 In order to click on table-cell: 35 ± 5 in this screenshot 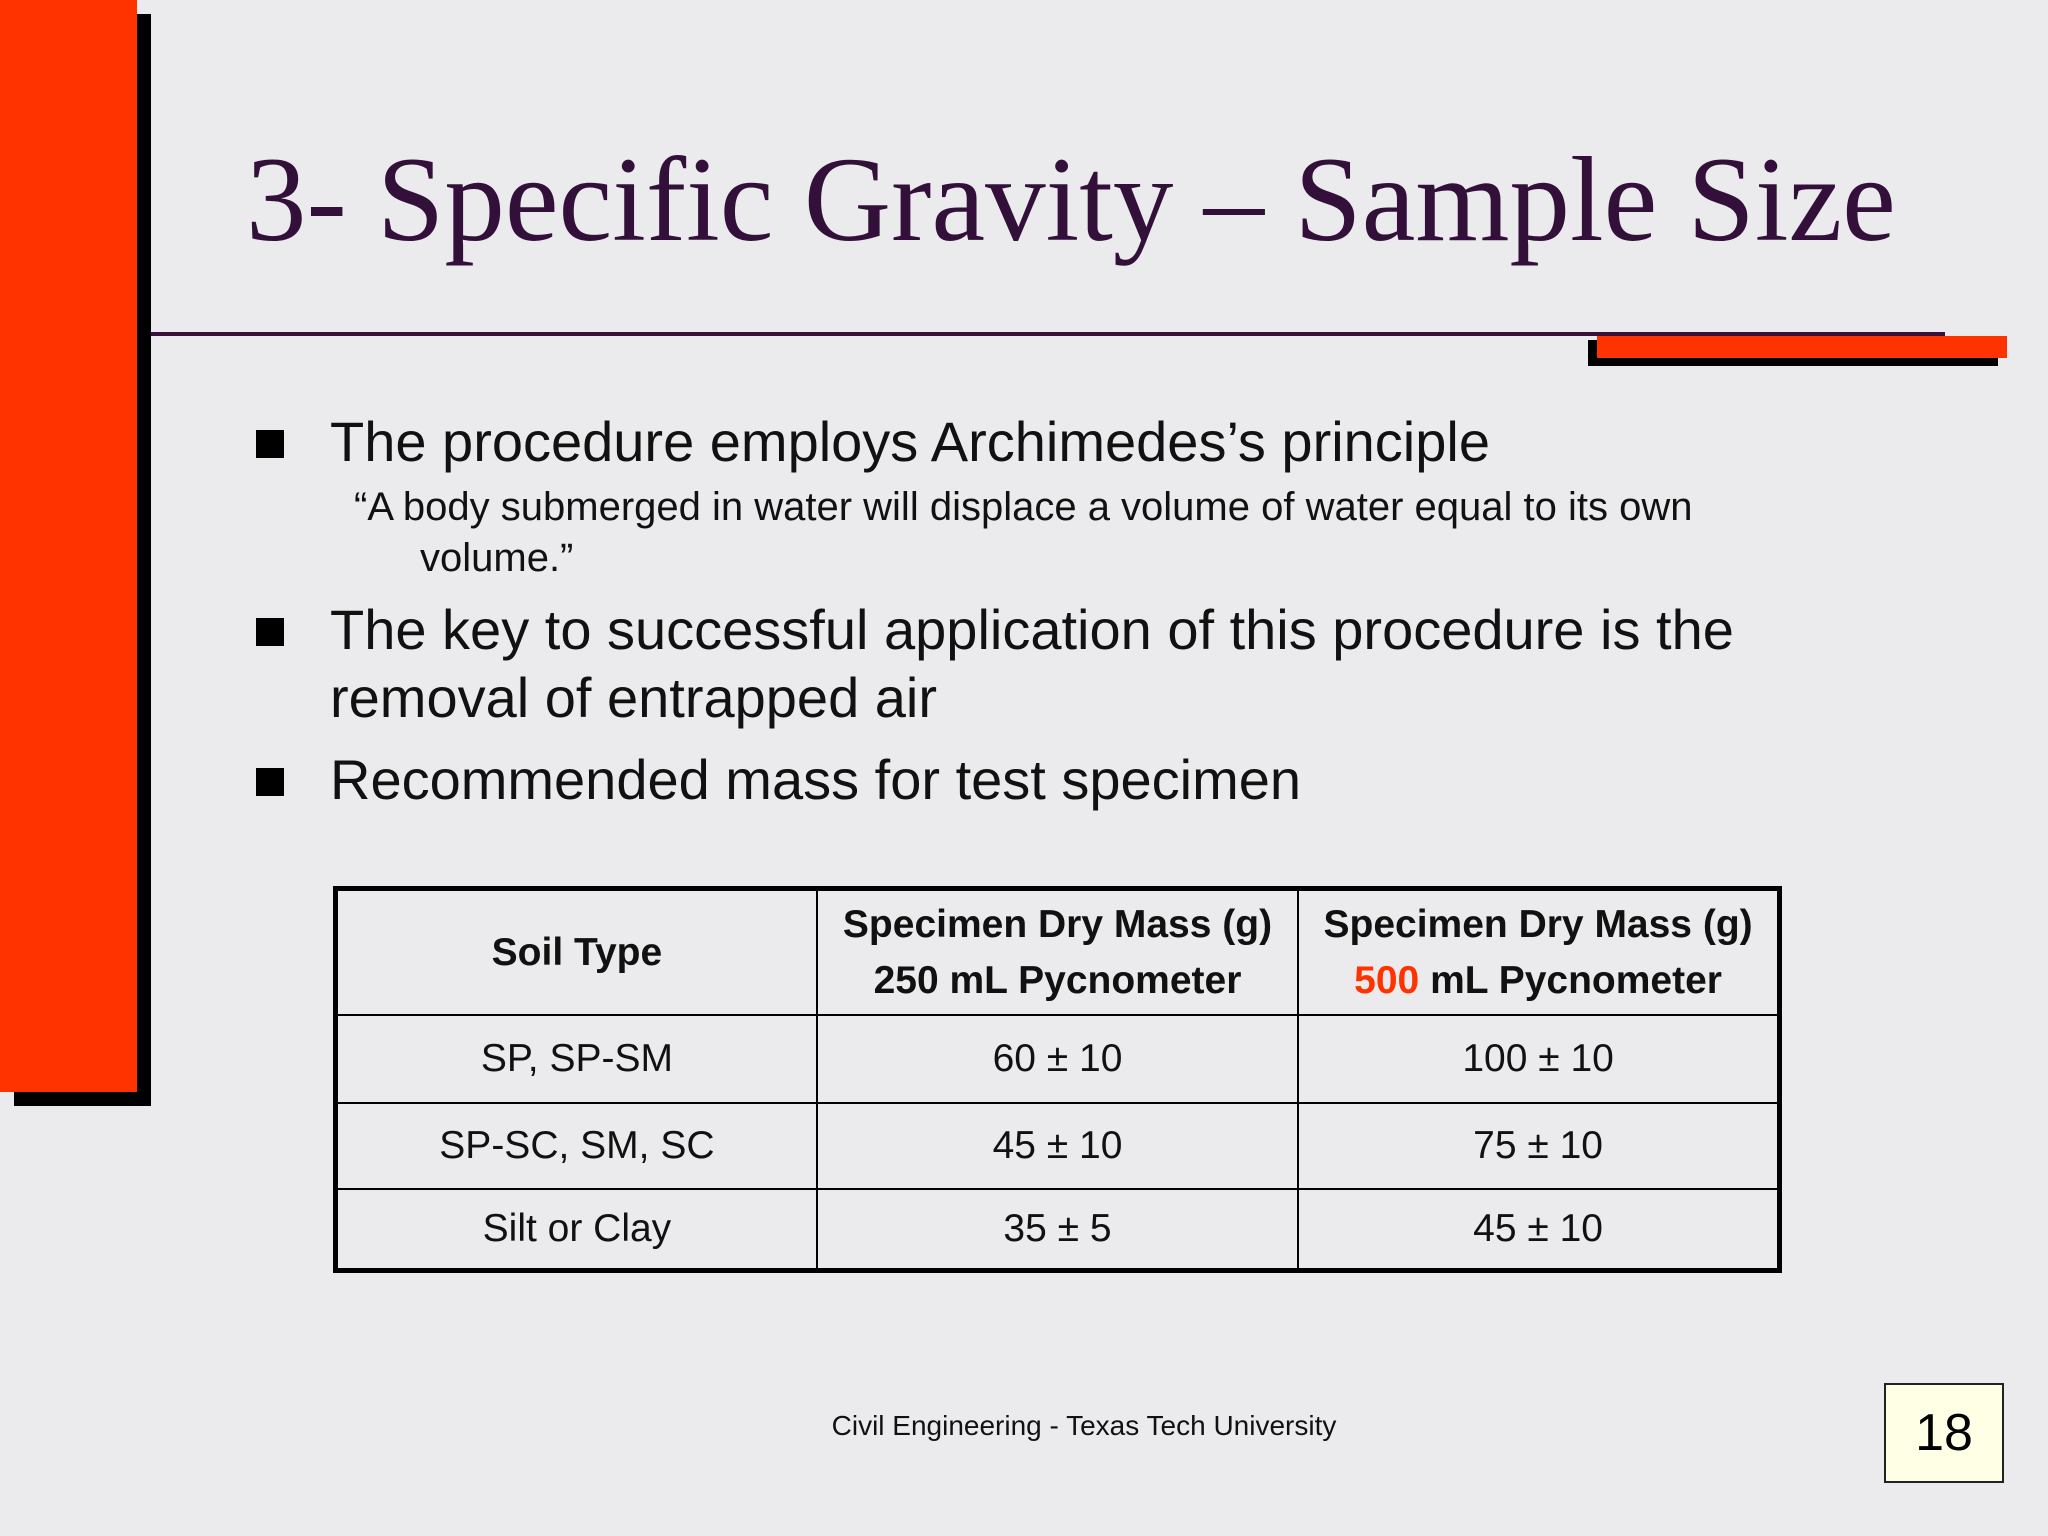, I will do `click(1057, 1230)`.